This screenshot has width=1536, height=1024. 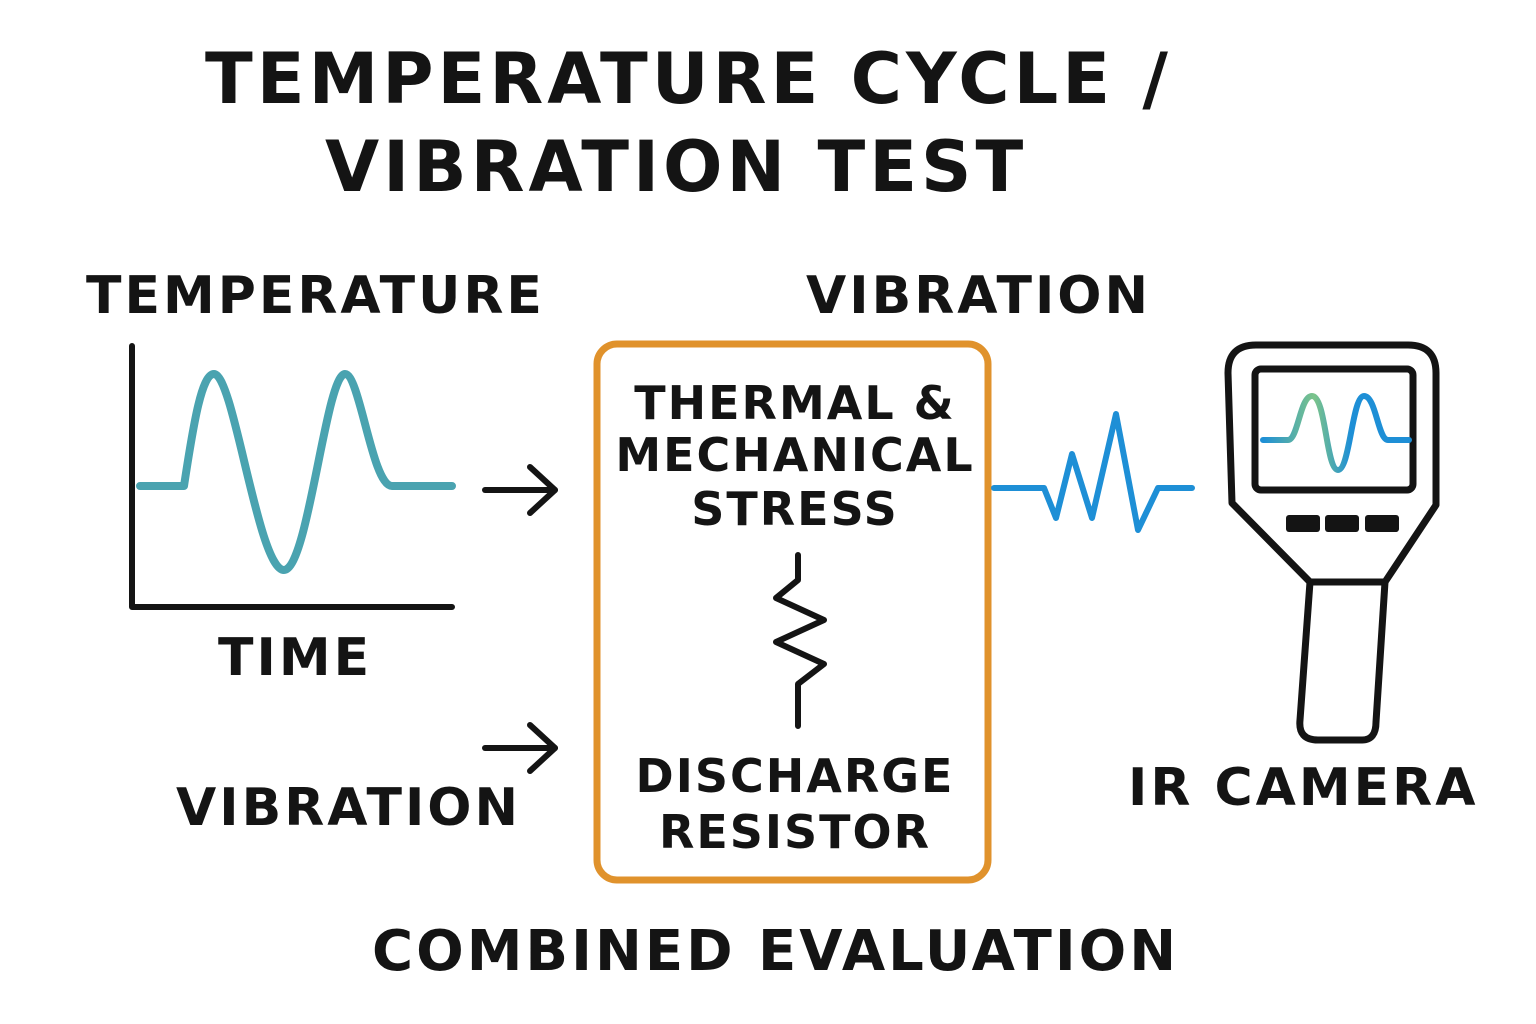 I want to click on chart-axes, so click(x=292, y=476).